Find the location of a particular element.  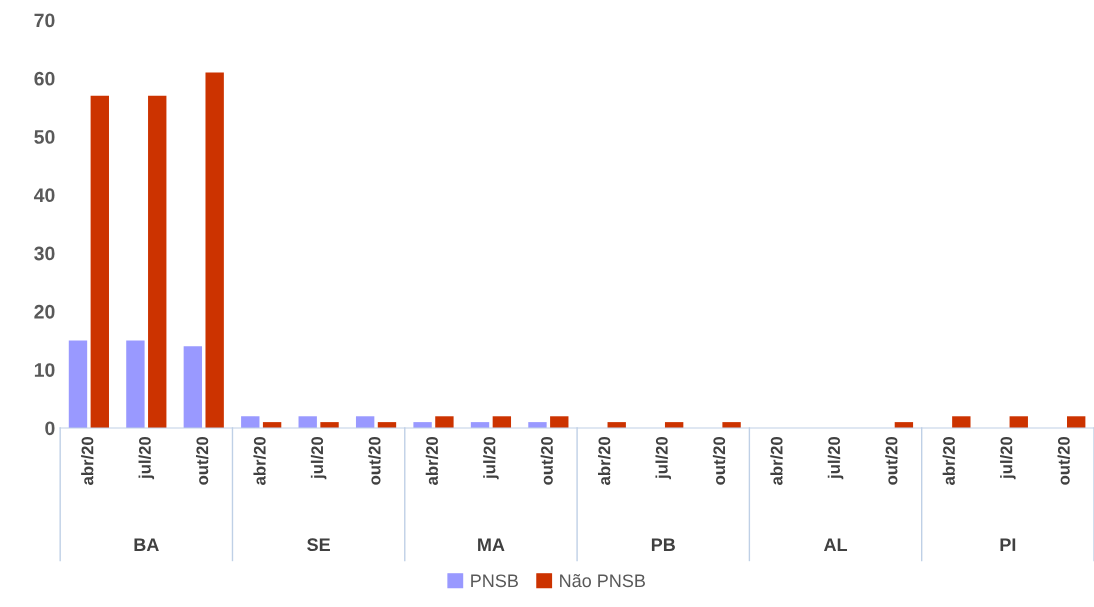

y-tick-label: 50 is located at coordinates (44, 137).